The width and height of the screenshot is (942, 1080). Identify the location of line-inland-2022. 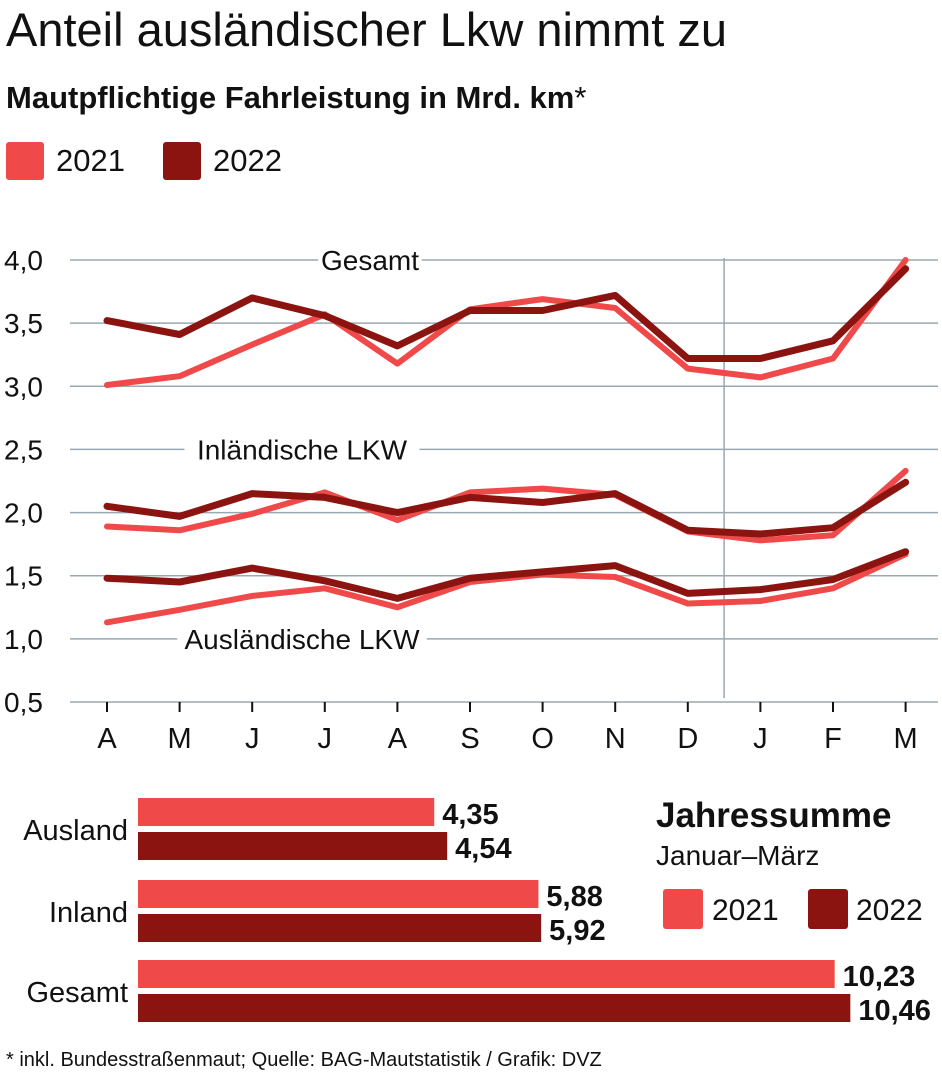
(506, 508).